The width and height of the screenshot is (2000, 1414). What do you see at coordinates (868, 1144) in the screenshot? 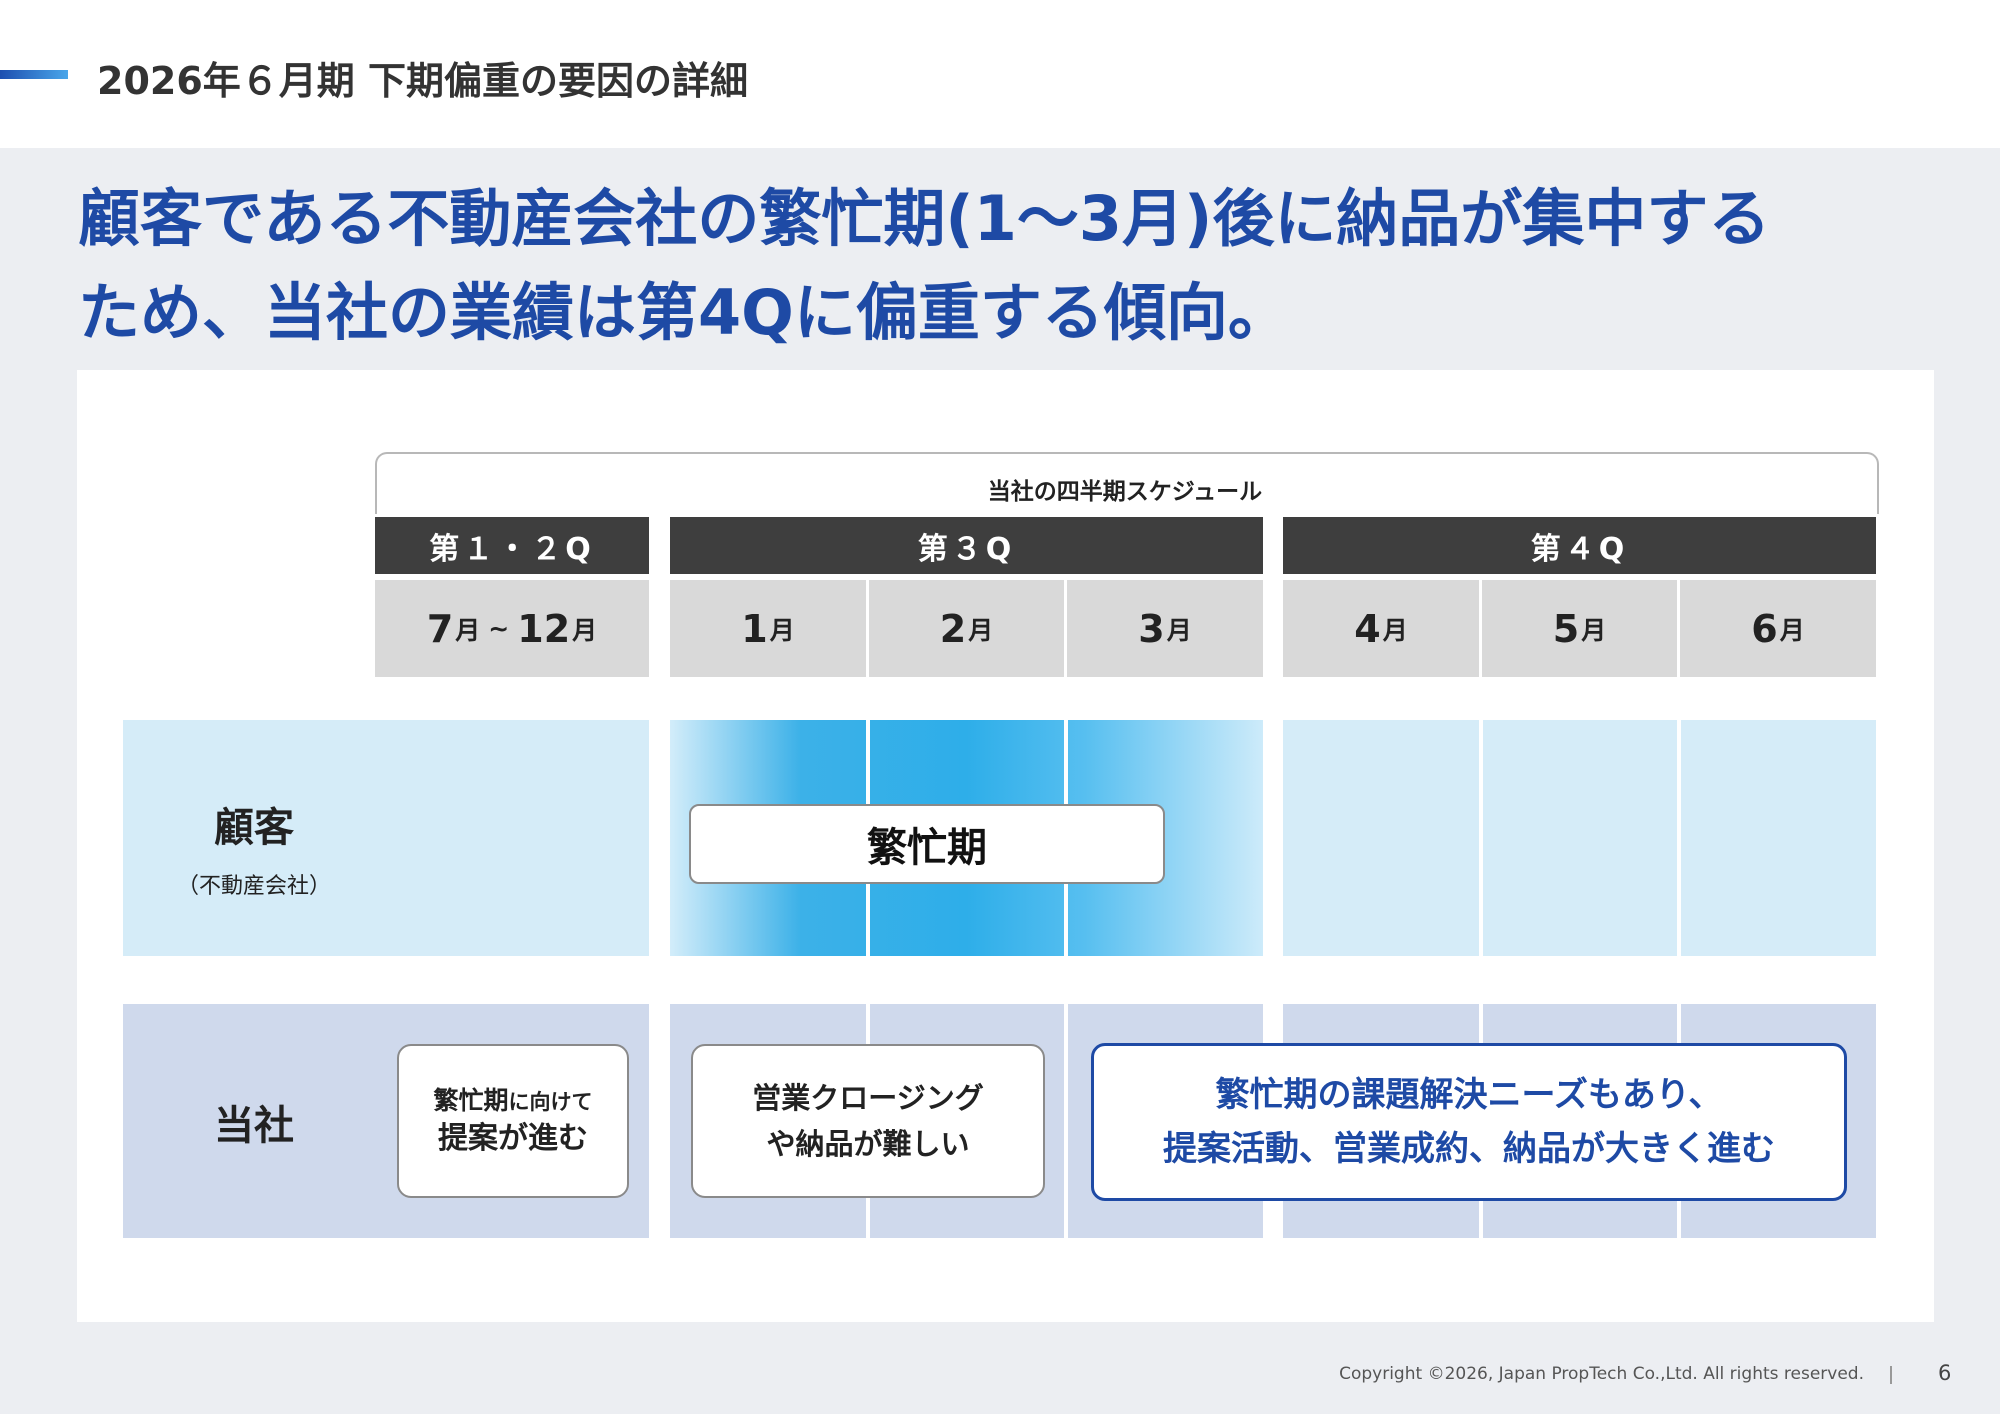
I see `note-text: や納品が難しい` at bounding box center [868, 1144].